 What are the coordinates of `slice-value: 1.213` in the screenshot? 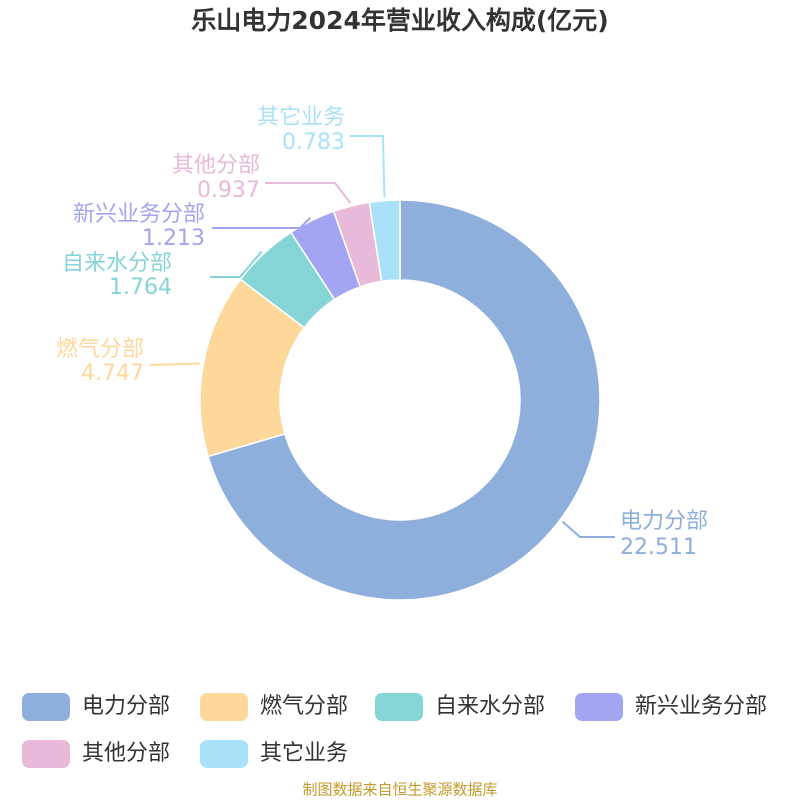 It's located at (173, 238).